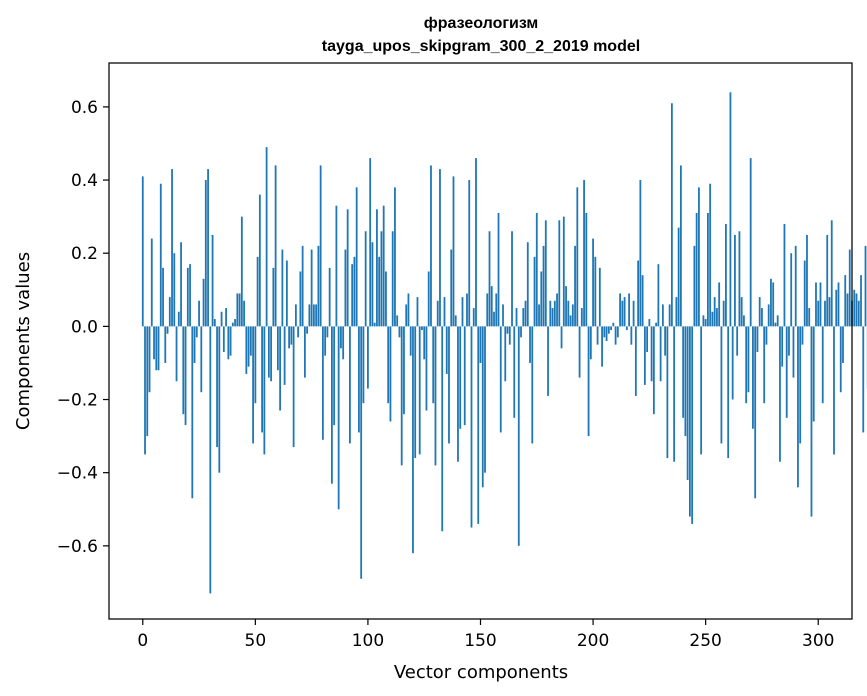 This screenshot has height=696, width=867. What do you see at coordinates (593, 641) in the screenshot?
I see `x-tick-label: 200` at bounding box center [593, 641].